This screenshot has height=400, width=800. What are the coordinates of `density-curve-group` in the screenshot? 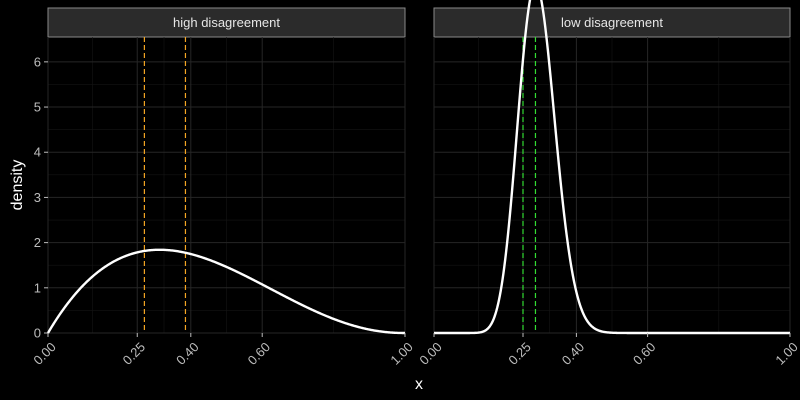 It's located at (226, 291).